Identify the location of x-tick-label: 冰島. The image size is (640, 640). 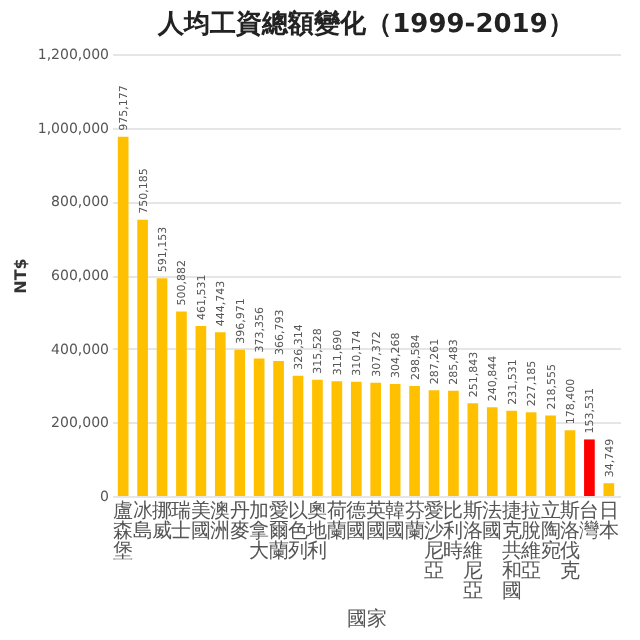
(142, 521).